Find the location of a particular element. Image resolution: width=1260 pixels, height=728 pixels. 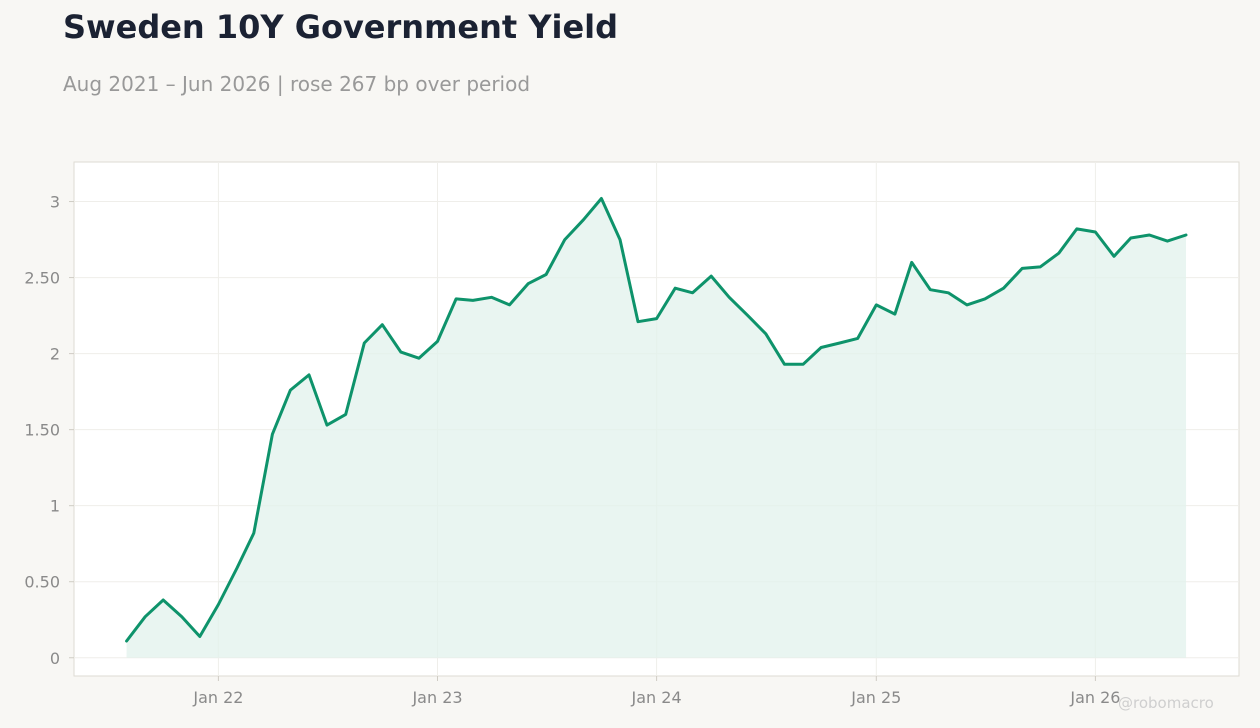

x-tick-label: Jan 23 is located at coordinates (436, 697).